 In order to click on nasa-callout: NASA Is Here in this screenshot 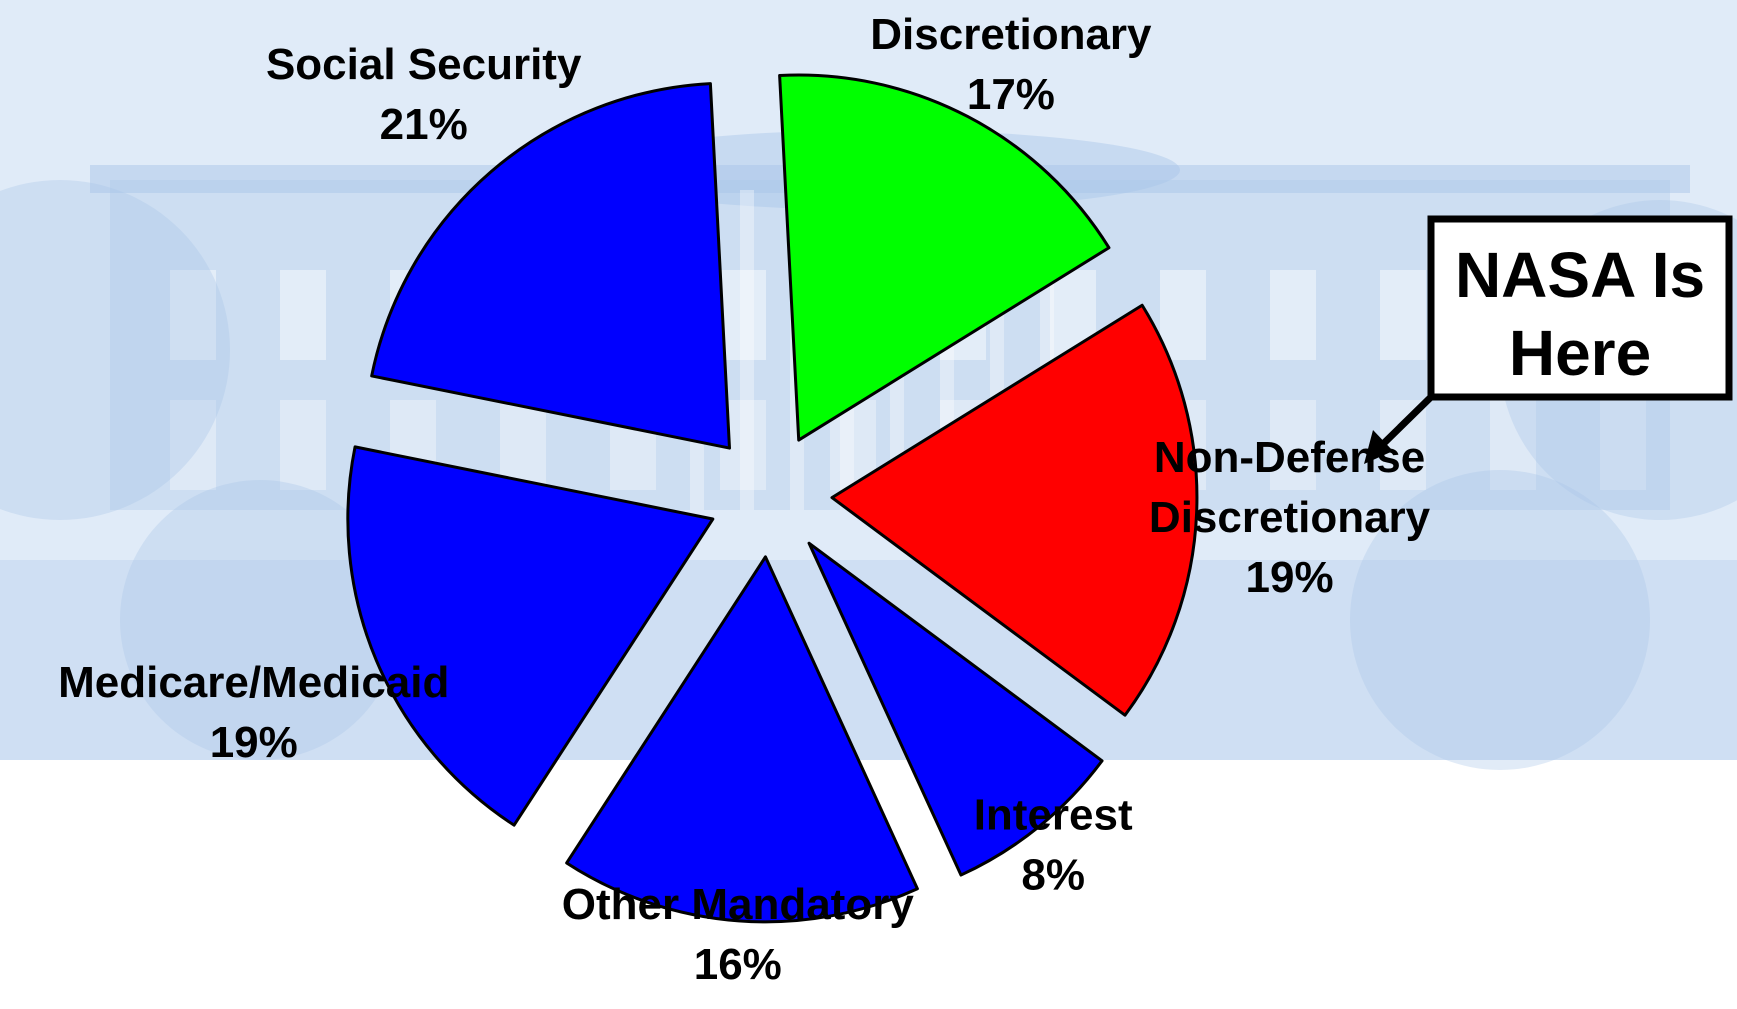, I will do `click(1546, 341)`.